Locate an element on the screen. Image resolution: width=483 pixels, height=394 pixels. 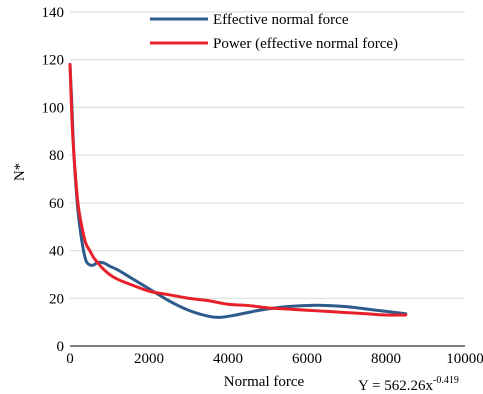
y-tick-label-20: 20 is located at coordinates (56, 299).